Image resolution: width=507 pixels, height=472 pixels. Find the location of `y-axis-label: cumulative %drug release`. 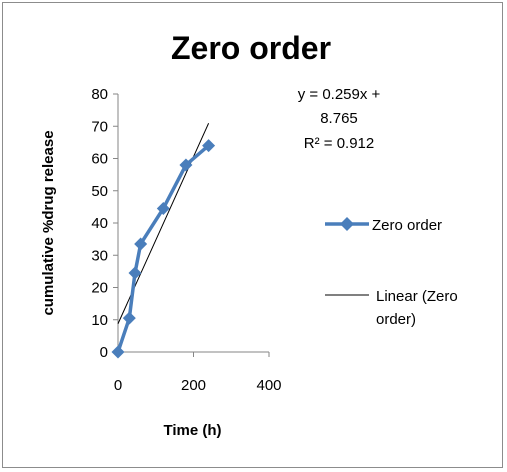

y-axis-label: cumulative %drug release is located at coordinates (48, 222).